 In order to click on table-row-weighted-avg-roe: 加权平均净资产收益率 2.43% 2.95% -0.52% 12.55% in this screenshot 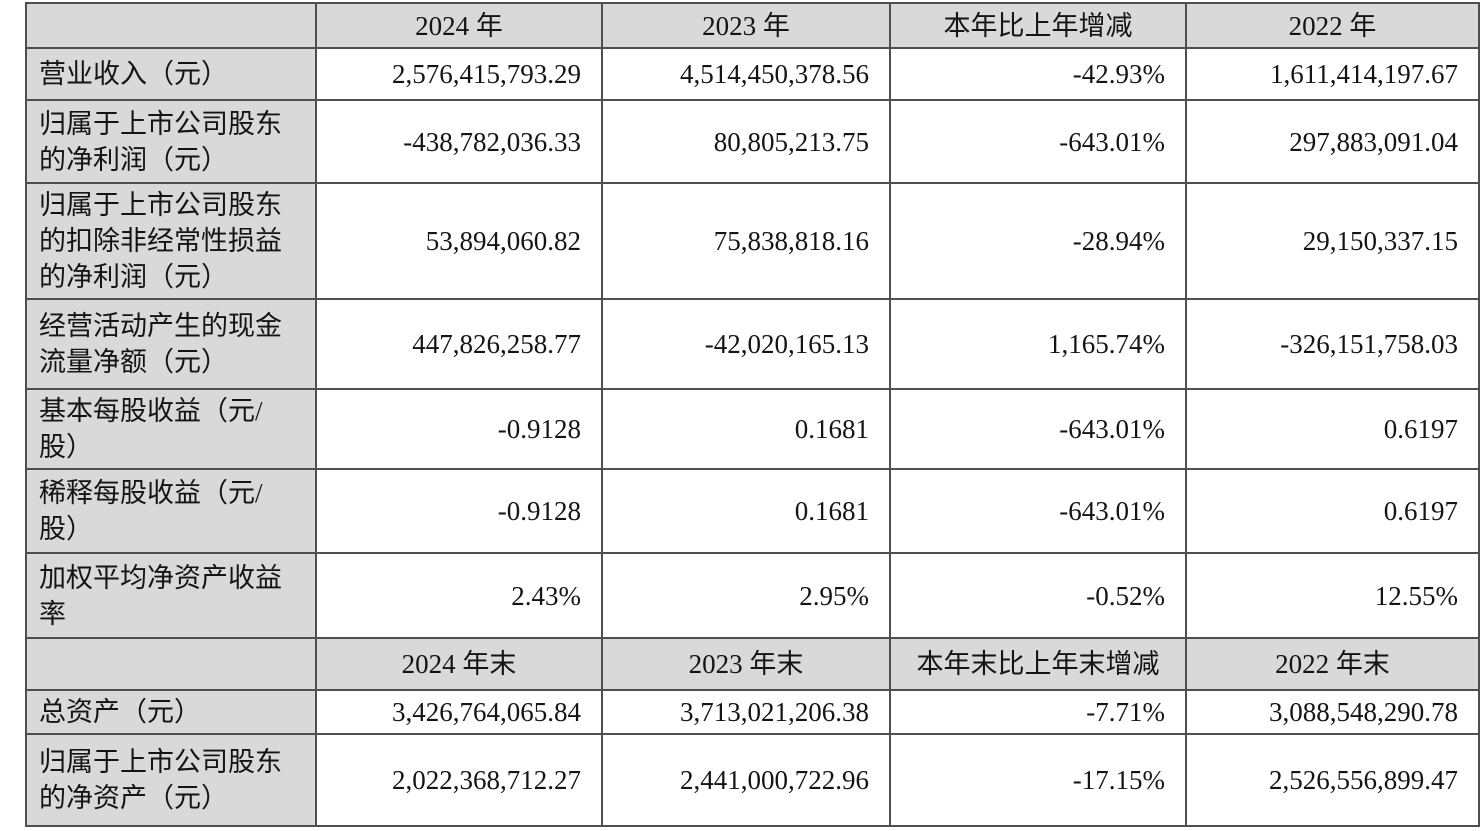, I will do `click(752, 595)`.